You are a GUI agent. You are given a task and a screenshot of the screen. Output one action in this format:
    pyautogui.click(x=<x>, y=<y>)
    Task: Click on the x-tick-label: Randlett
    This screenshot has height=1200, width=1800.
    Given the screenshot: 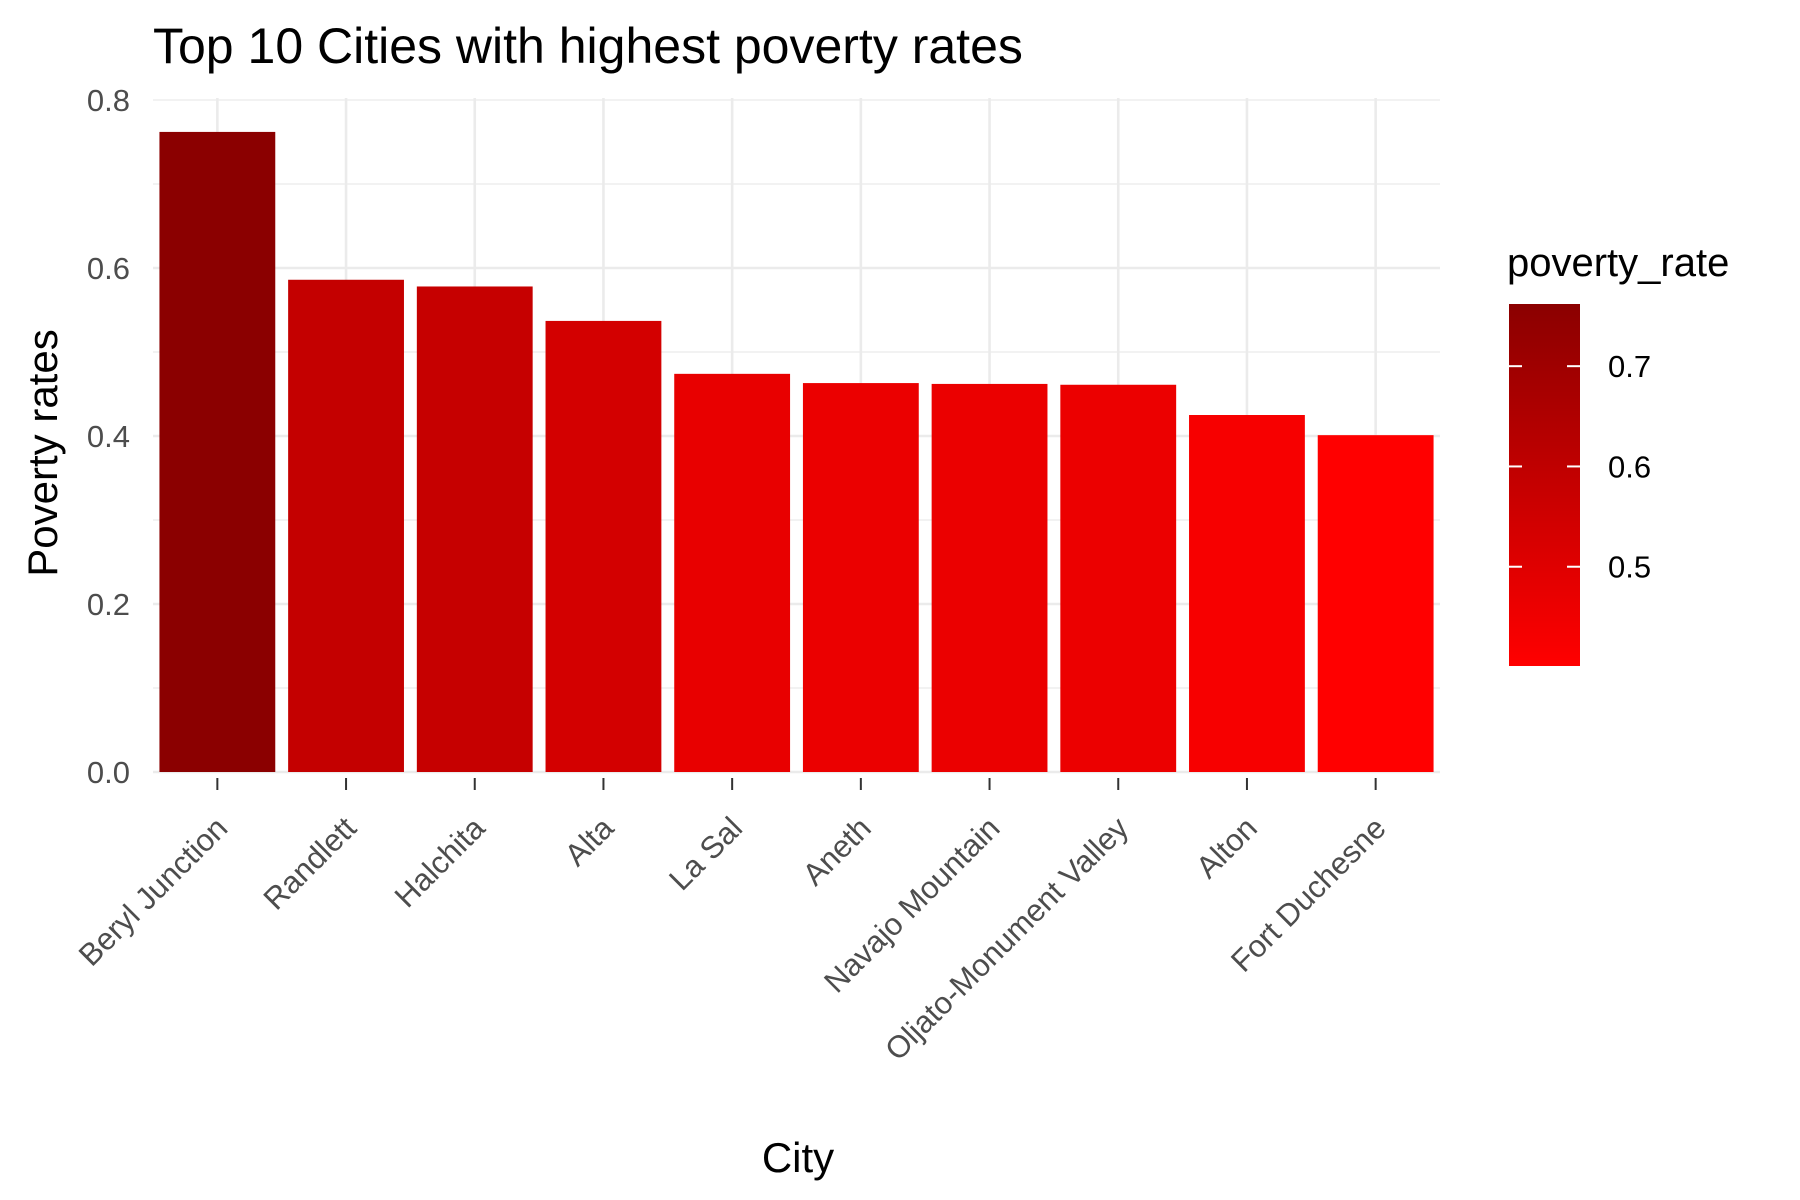 What is the action you would take?
    pyautogui.click(x=310, y=863)
    